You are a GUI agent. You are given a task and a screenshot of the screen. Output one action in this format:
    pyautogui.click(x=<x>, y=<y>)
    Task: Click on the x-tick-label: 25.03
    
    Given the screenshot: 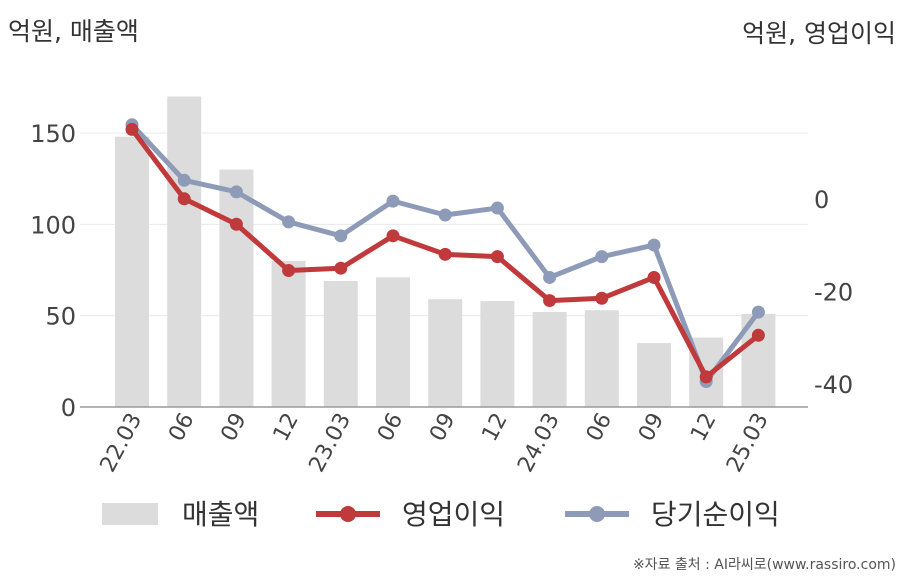 What is the action you would take?
    pyautogui.click(x=748, y=442)
    